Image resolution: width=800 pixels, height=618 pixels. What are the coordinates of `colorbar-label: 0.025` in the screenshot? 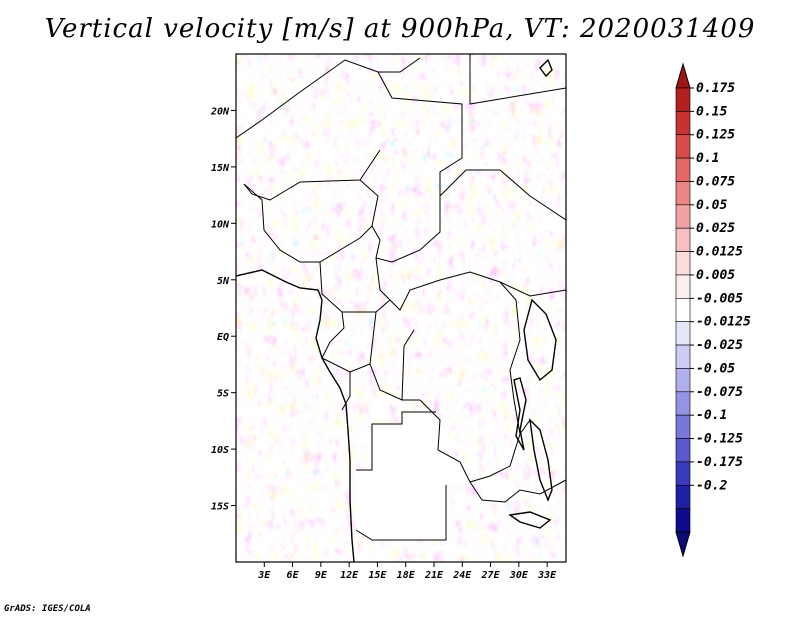 It's located at (715, 228).